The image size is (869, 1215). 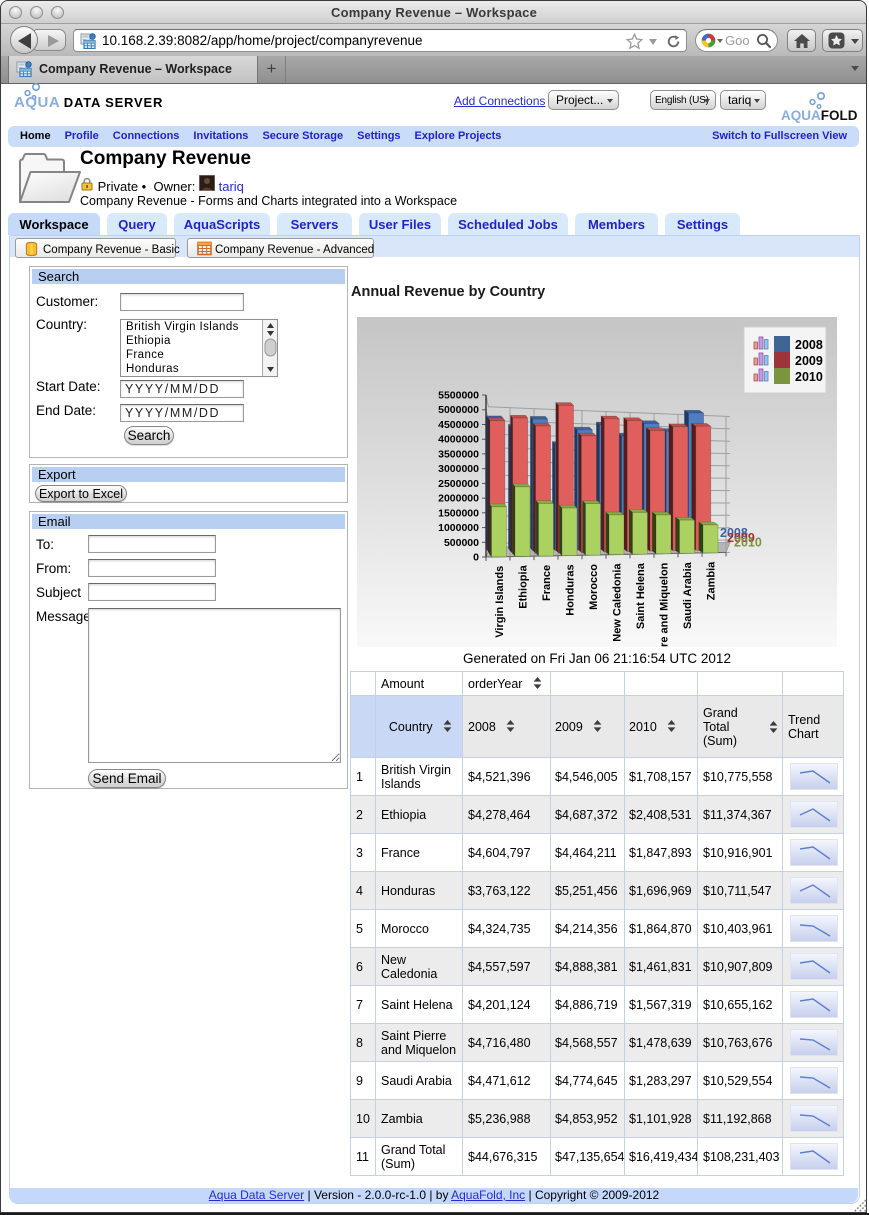 What do you see at coordinates (571, 589) in the screenshot?
I see `svg-text: Honduras` at bounding box center [571, 589].